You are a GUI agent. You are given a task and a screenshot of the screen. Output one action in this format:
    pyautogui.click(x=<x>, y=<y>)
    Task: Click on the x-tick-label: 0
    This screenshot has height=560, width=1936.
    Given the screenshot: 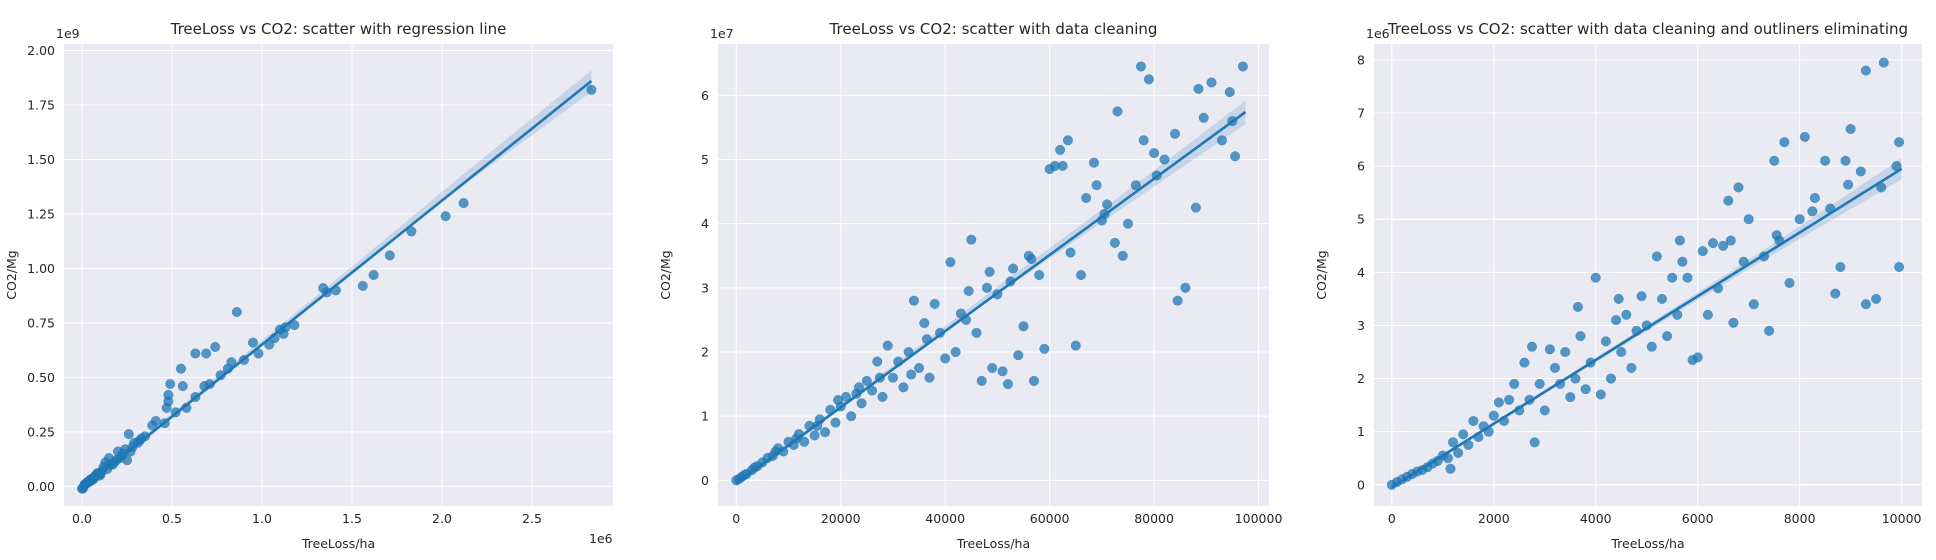 What is the action you would take?
    pyautogui.click(x=736, y=518)
    